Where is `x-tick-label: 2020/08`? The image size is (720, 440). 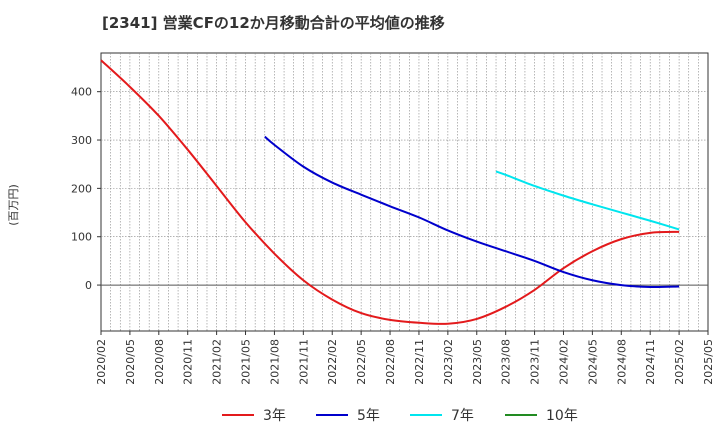
x-tick-label: 2020/08 is located at coordinates (159, 362).